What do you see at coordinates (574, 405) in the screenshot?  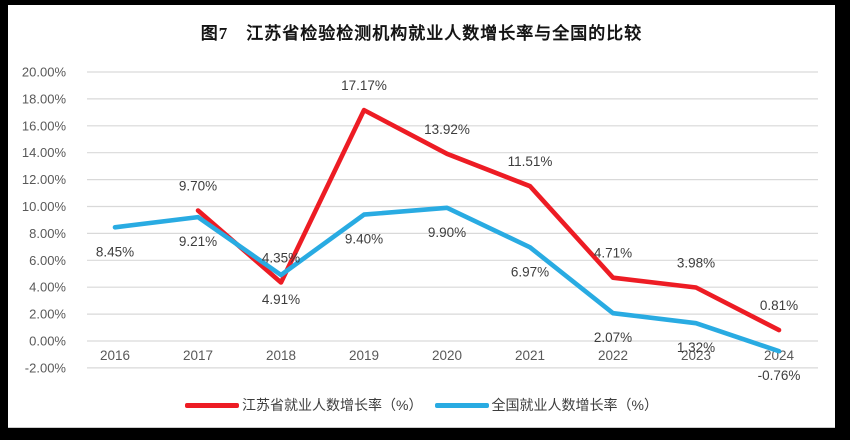 I see `legend-label-national: 全国就业人数增长率（%）` at bounding box center [574, 405].